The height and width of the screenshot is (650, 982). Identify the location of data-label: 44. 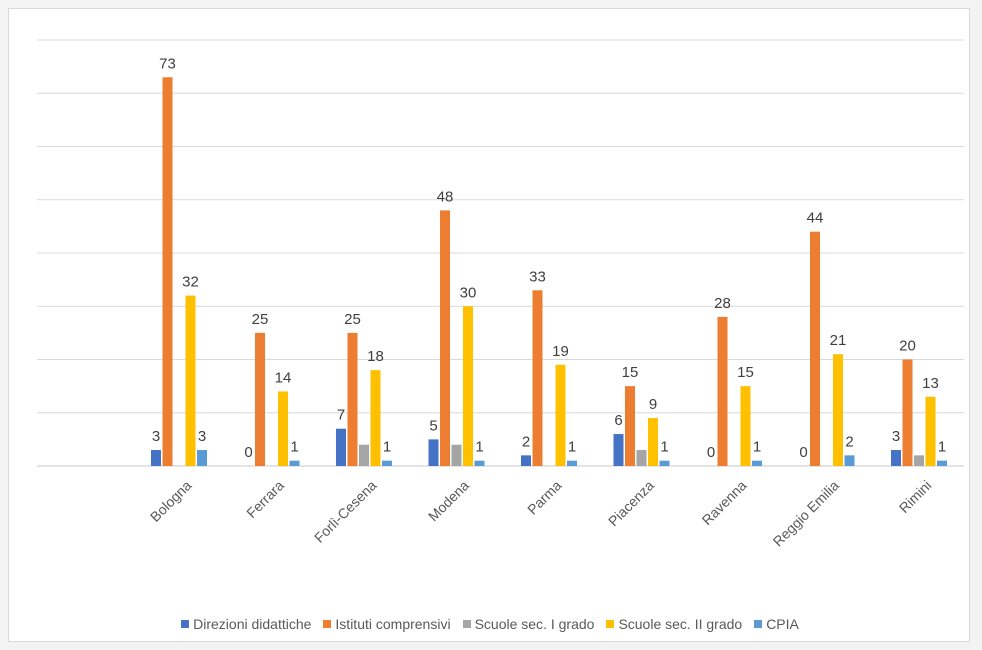
(815, 218).